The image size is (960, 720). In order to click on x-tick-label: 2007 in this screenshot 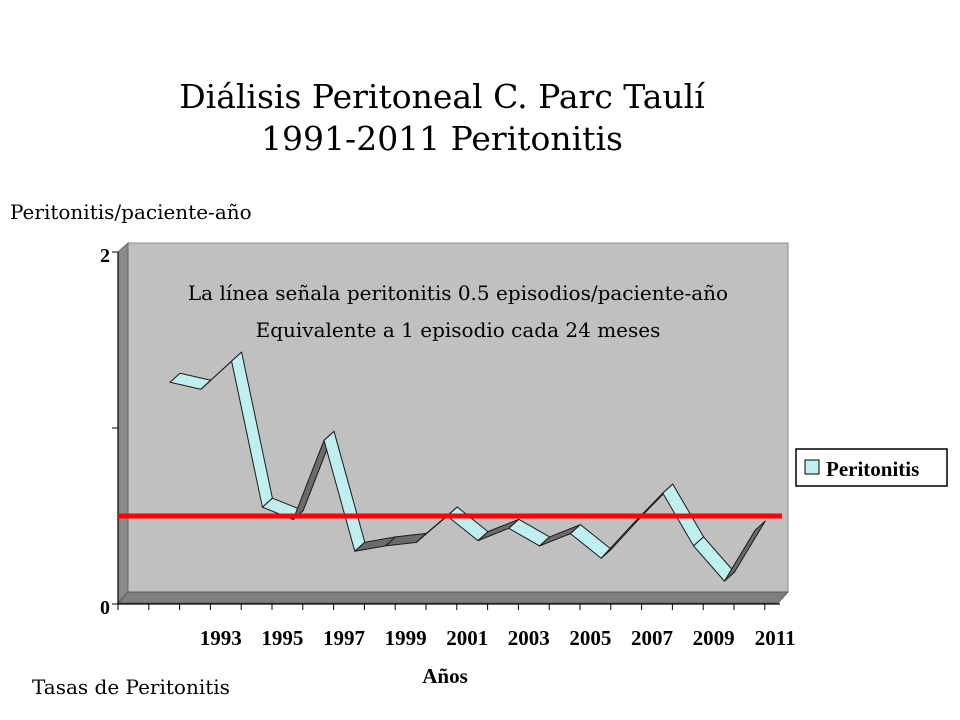, I will do `click(652, 638)`.